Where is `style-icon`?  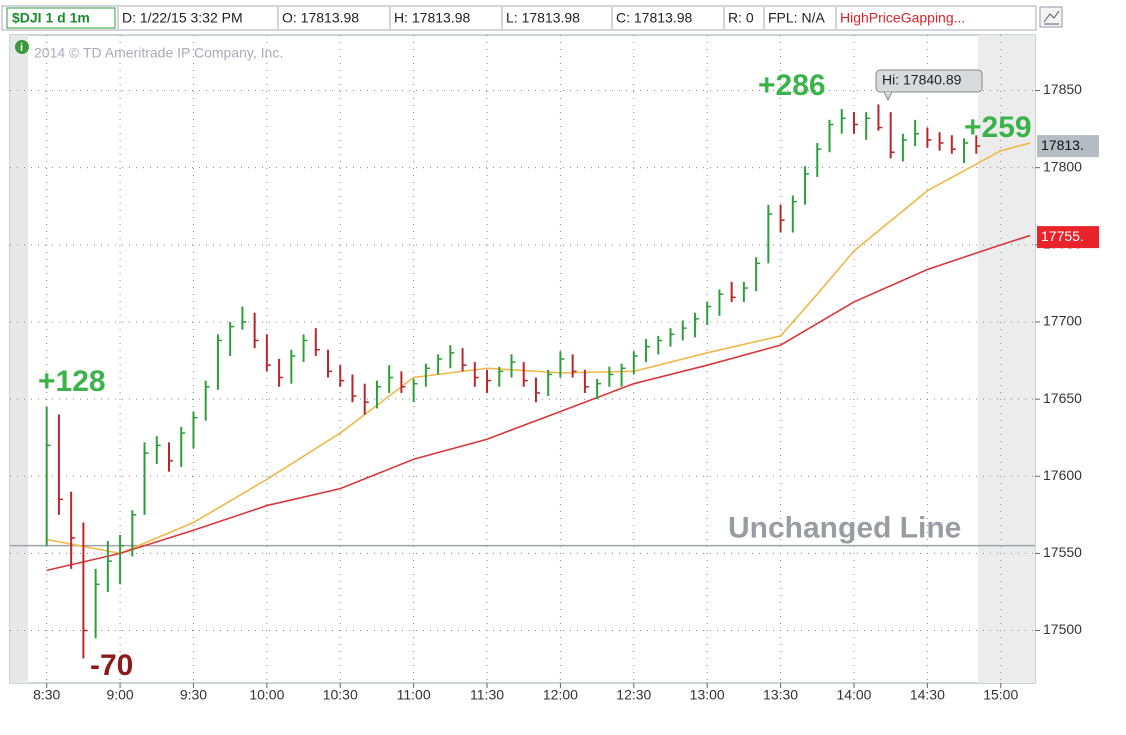 style-icon is located at coordinates (1051, 17).